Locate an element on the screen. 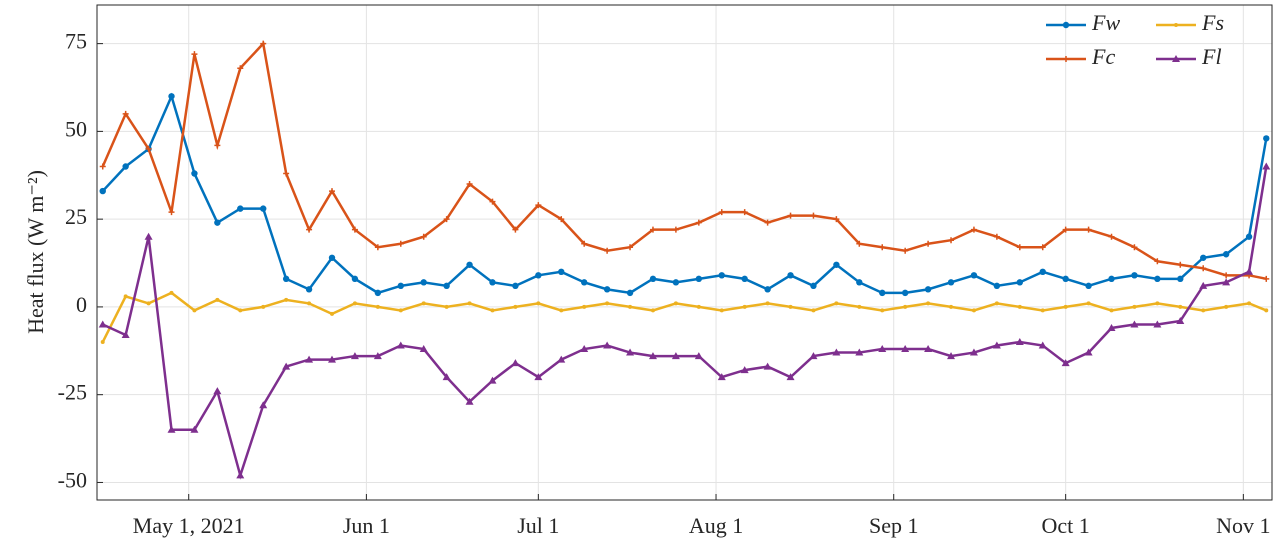 This screenshot has height=544, width=1277. legend-marker is located at coordinates (1176, 58).